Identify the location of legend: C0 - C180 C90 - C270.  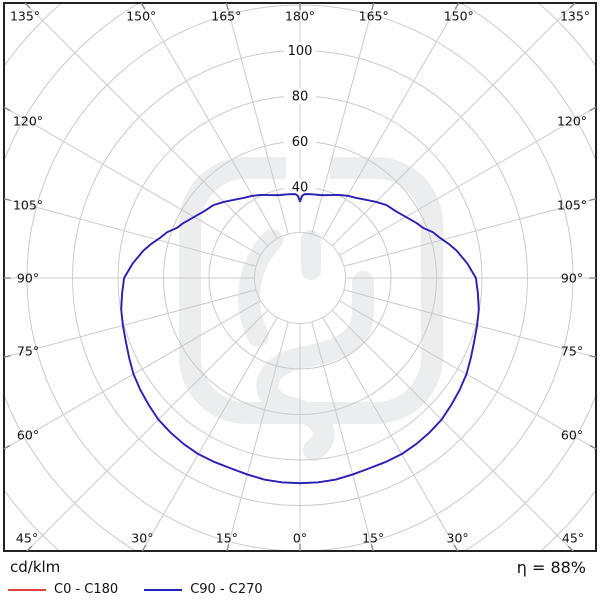
(148, 589).